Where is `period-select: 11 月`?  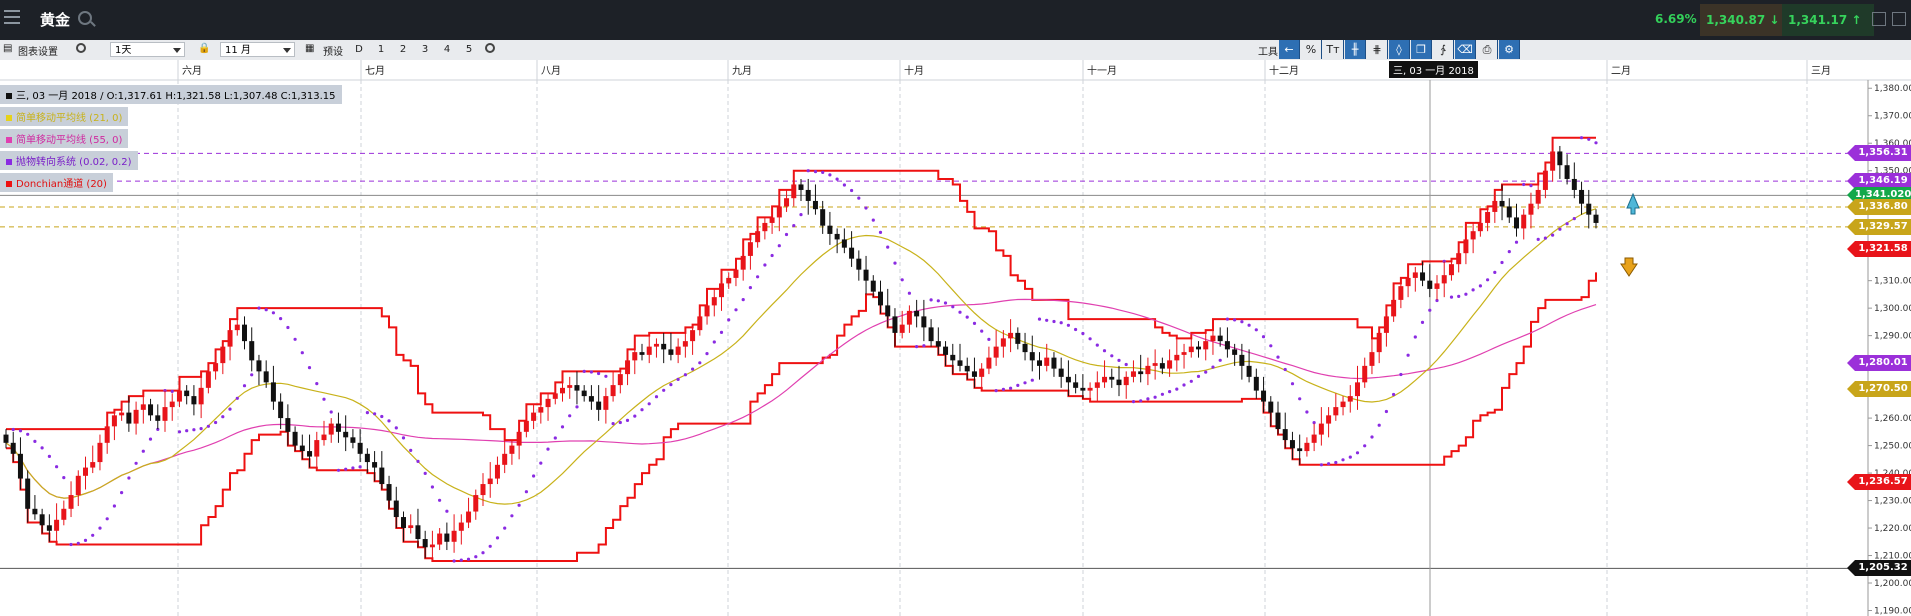
period-select: 11 月 is located at coordinates (257, 49).